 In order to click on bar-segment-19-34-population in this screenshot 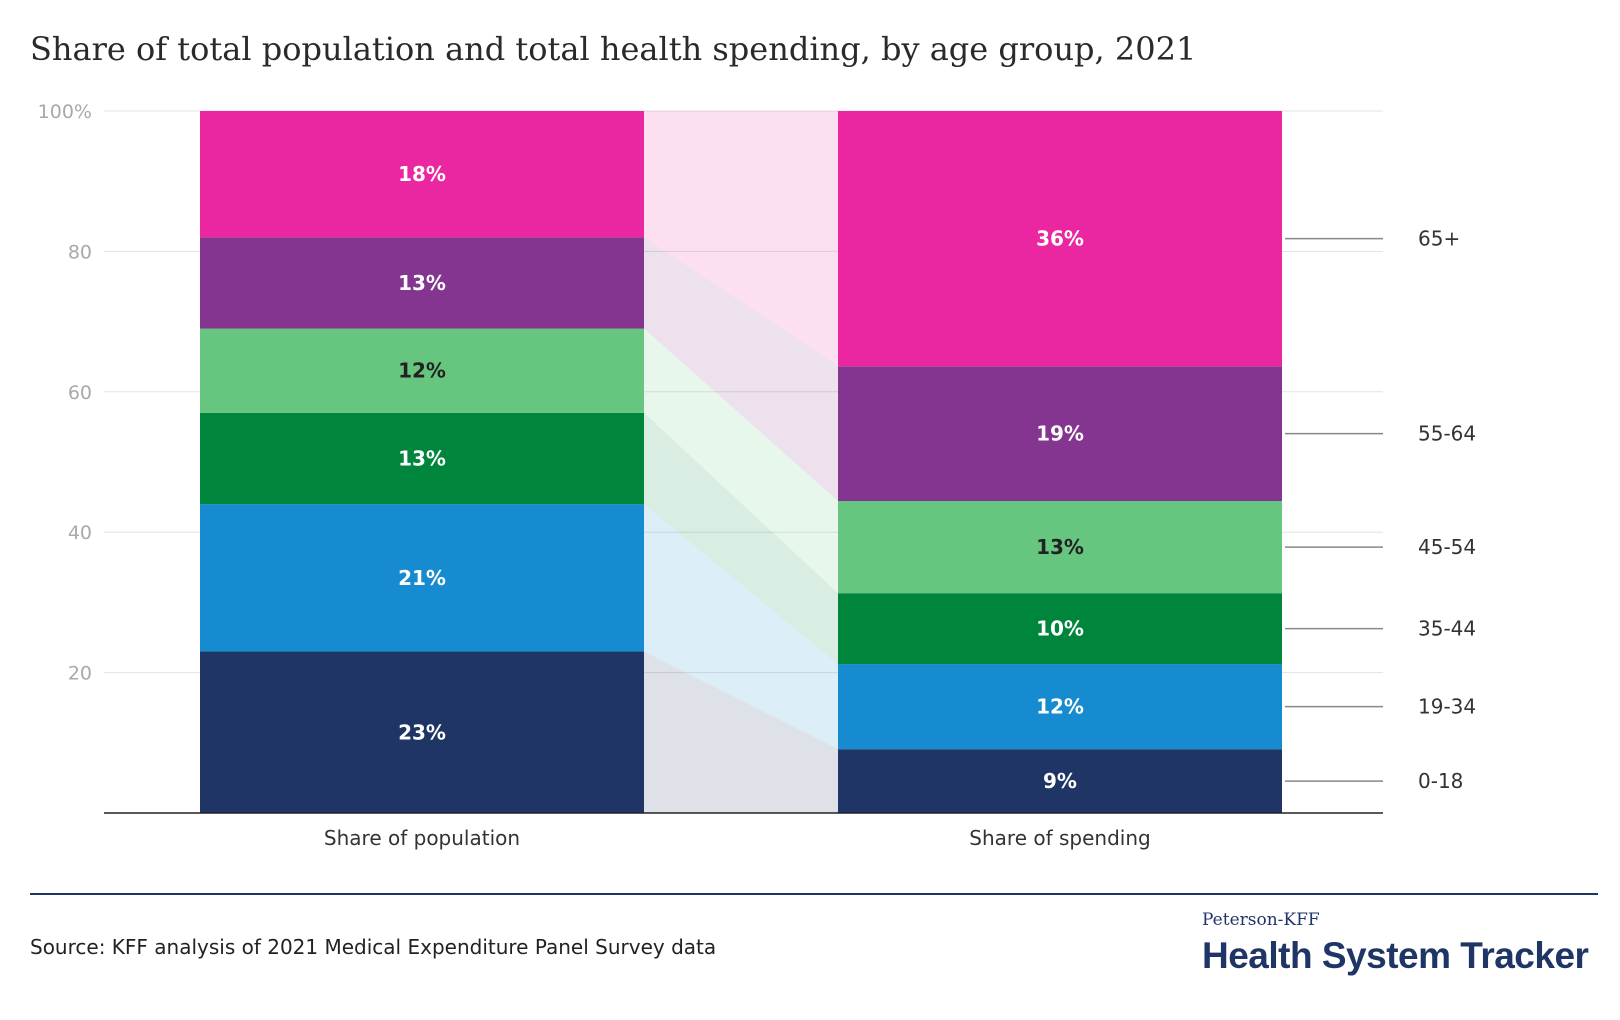, I will do `click(422, 578)`.